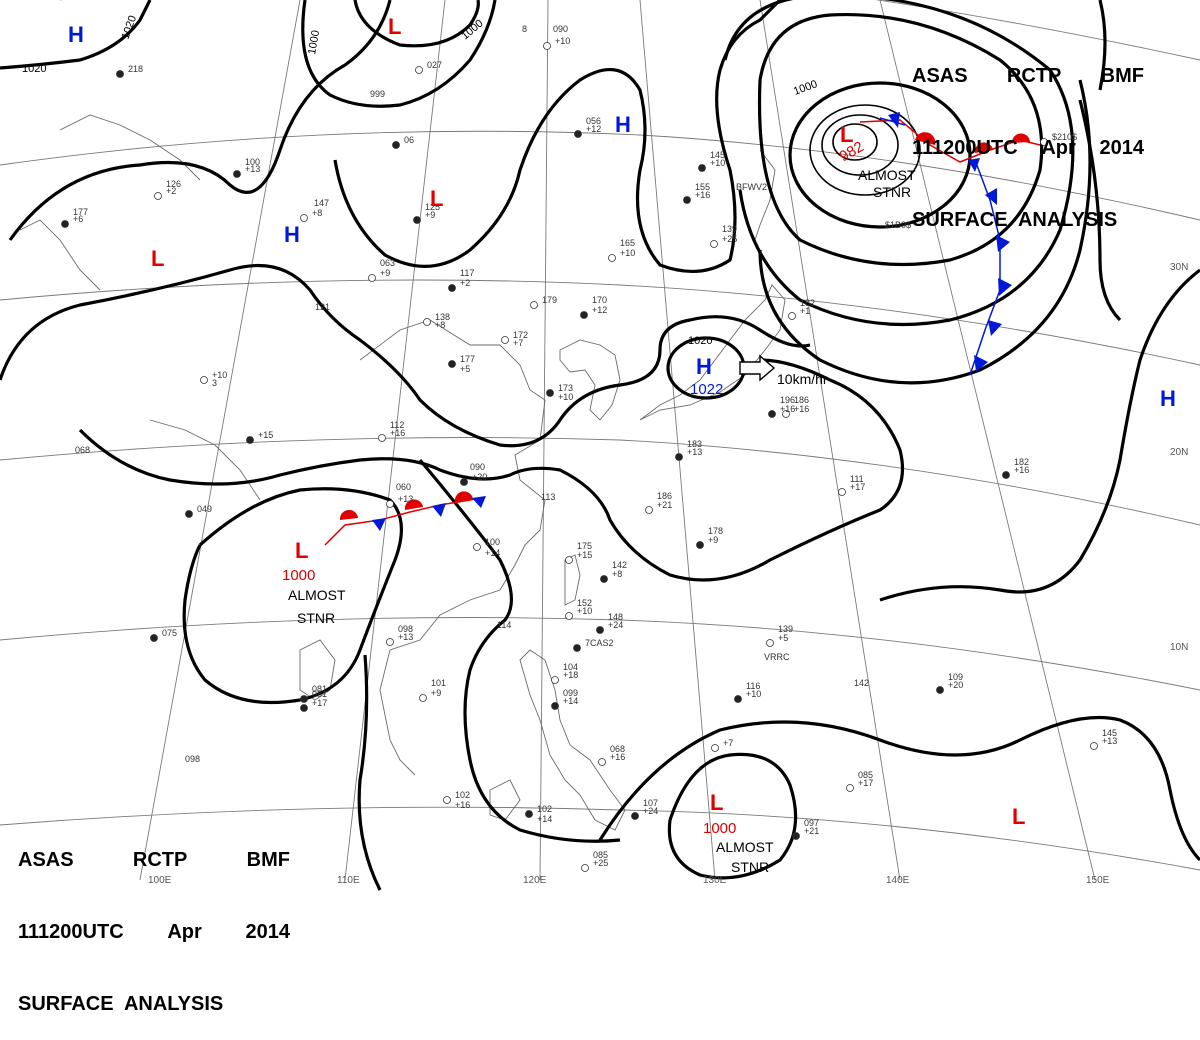 The image size is (1200, 1040). What do you see at coordinates (728, 743) in the screenshot?
I see `station-label: +7` at bounding box center [728, 743].